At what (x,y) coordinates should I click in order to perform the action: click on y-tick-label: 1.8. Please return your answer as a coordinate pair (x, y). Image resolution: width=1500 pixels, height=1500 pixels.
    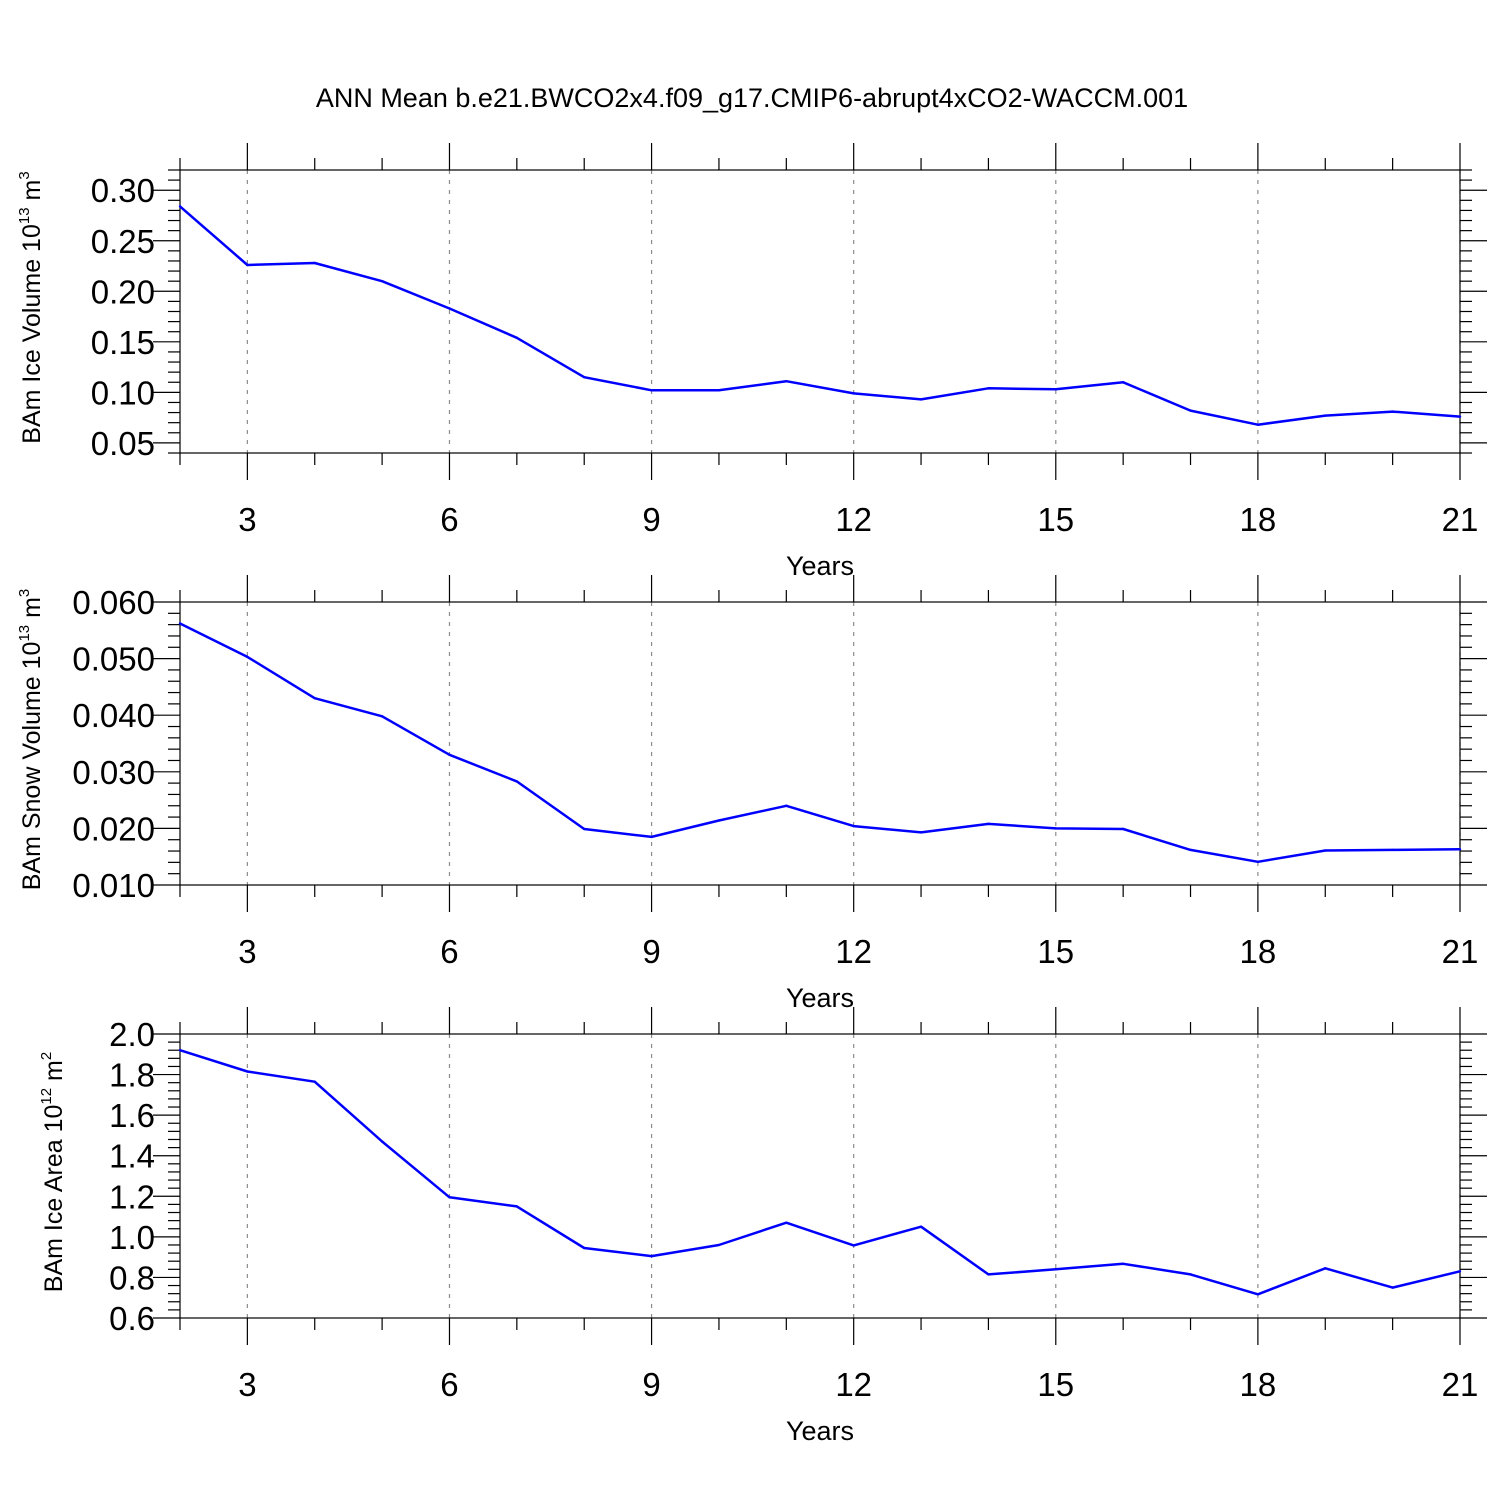
    Looking at the image, I should click on (132, 1075).